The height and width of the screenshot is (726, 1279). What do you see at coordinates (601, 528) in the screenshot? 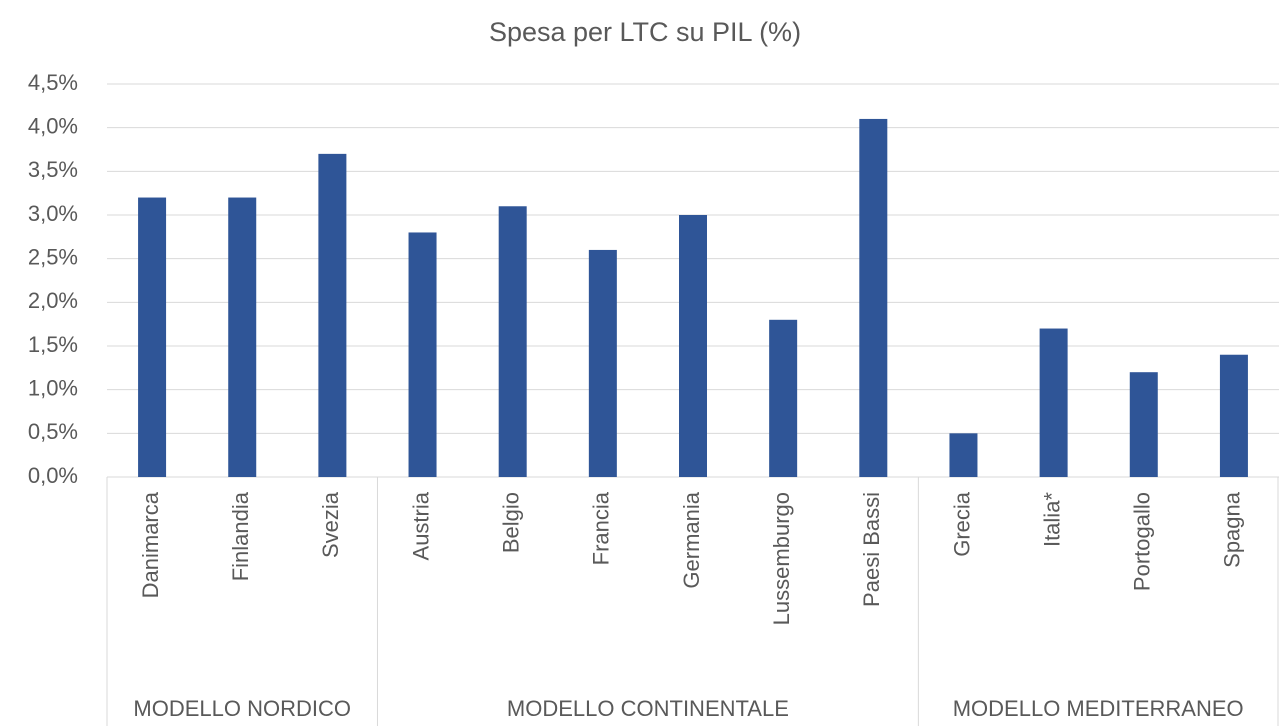
I see `x-tick-label: Francia` at bounding box center [601, 528].